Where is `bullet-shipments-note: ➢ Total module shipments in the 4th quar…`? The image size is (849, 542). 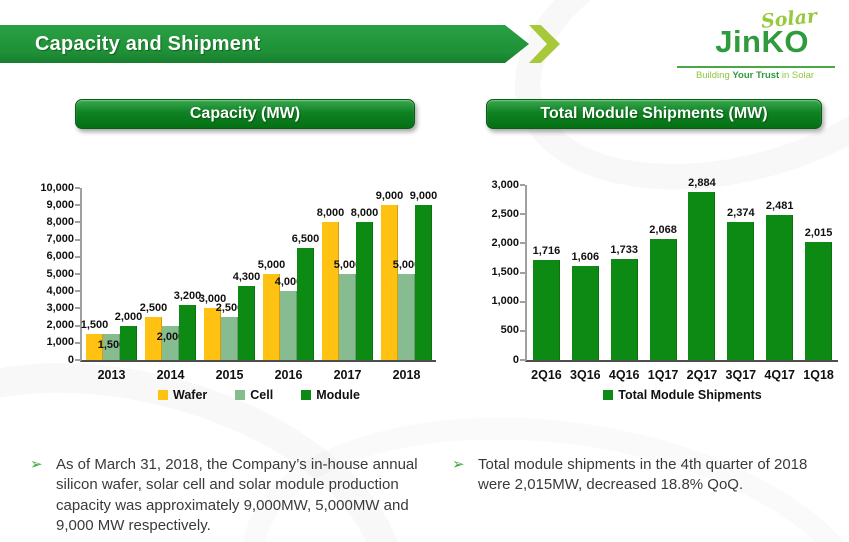 bullet-shipments-note: ➢ Total module shipments in the 4th quar… is located at coordinates (641, 475).